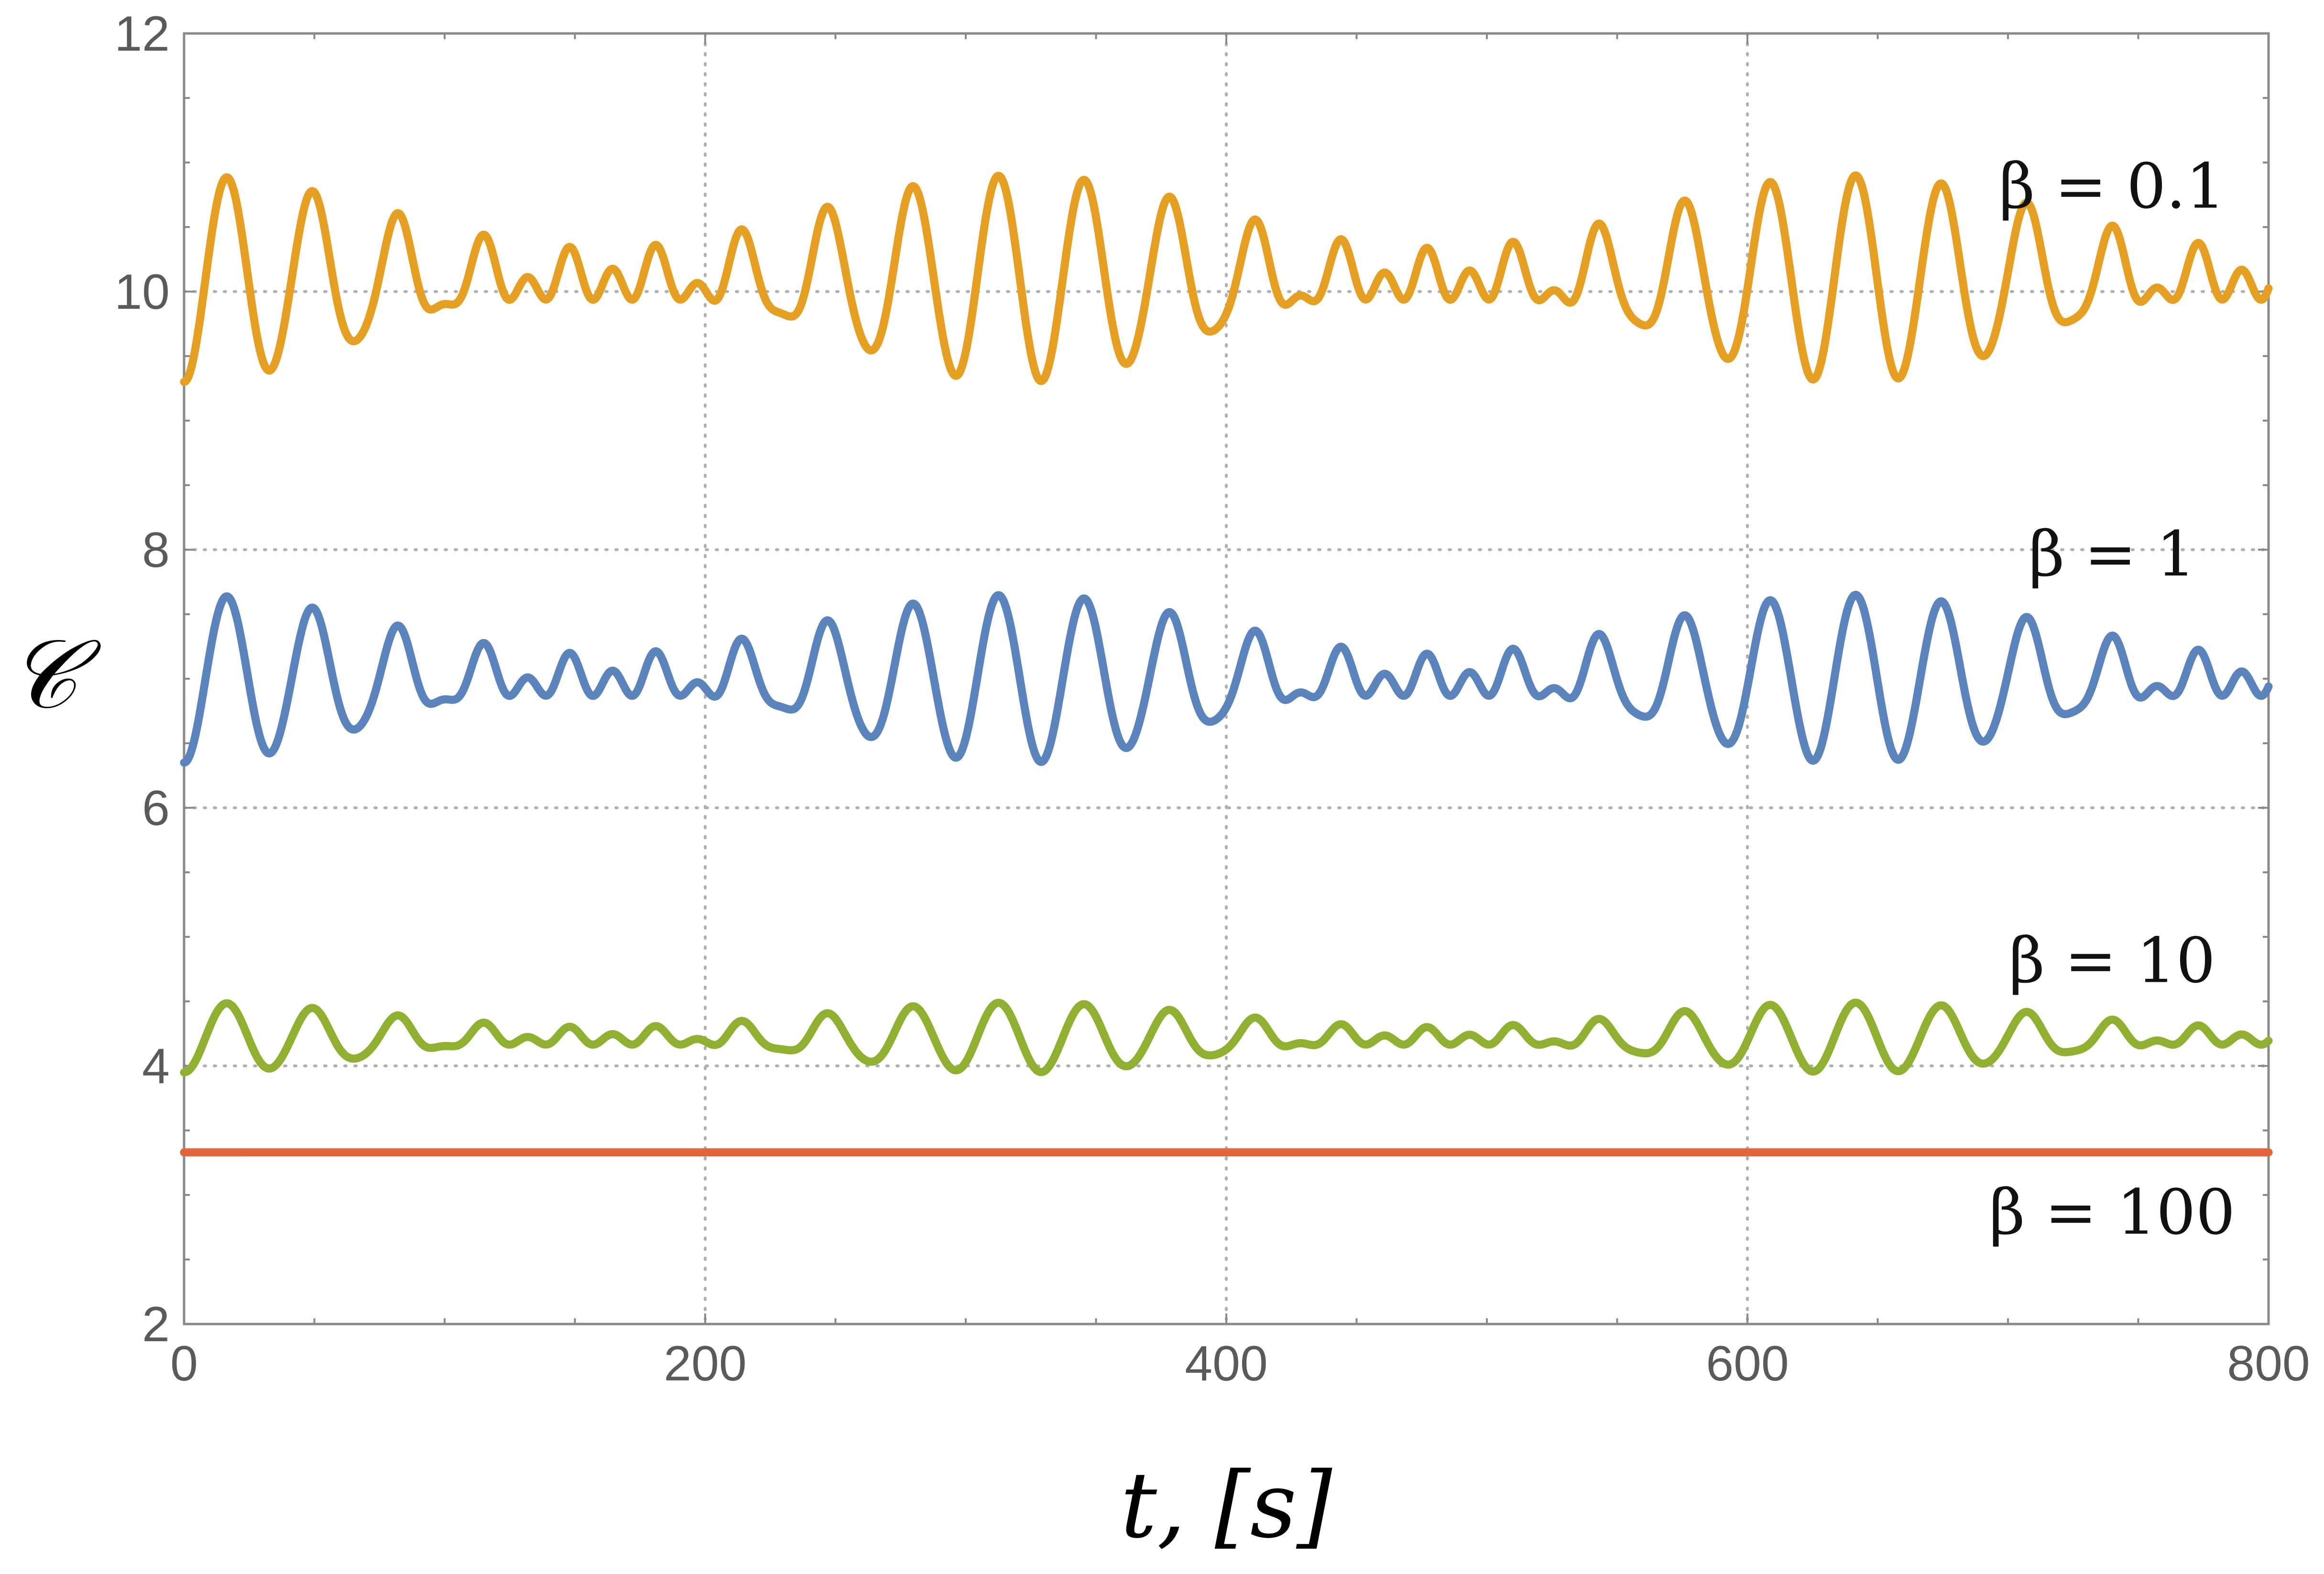 This screenshot has width=2324, height=1574. I want to click on x-tick-labels: 0 200 400 600 800, so click(1240, 1363).